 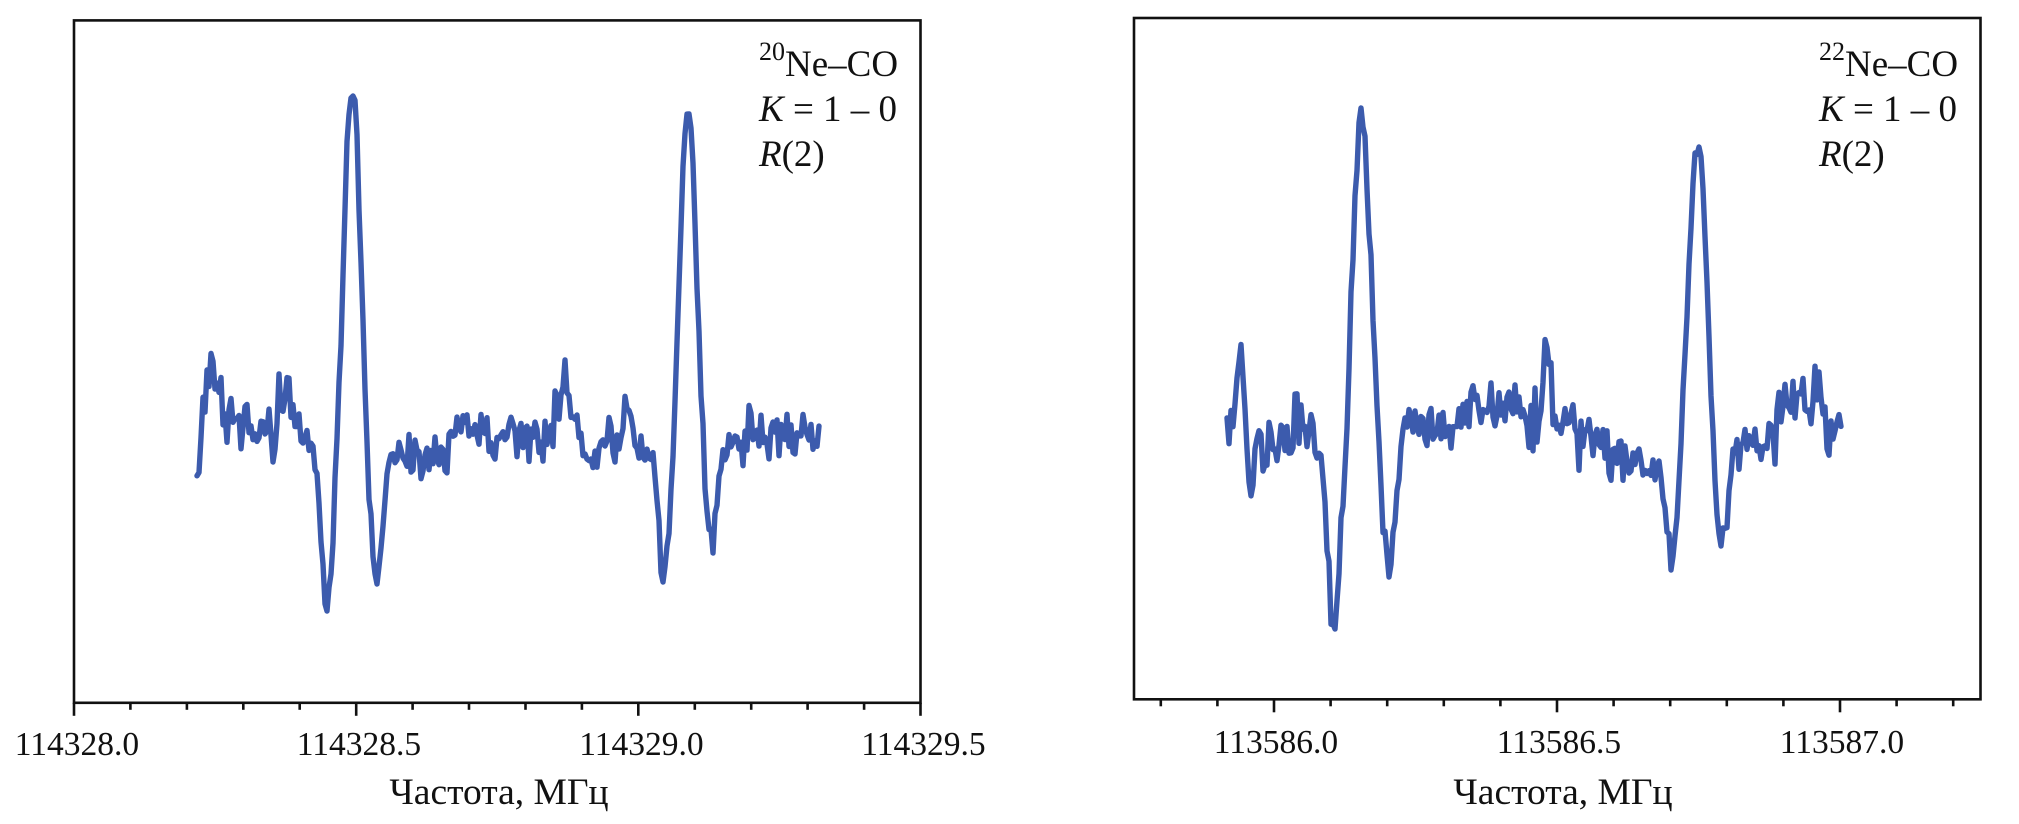 I want to click on svg-text: 113586.0, so click(x=1276, y=742).